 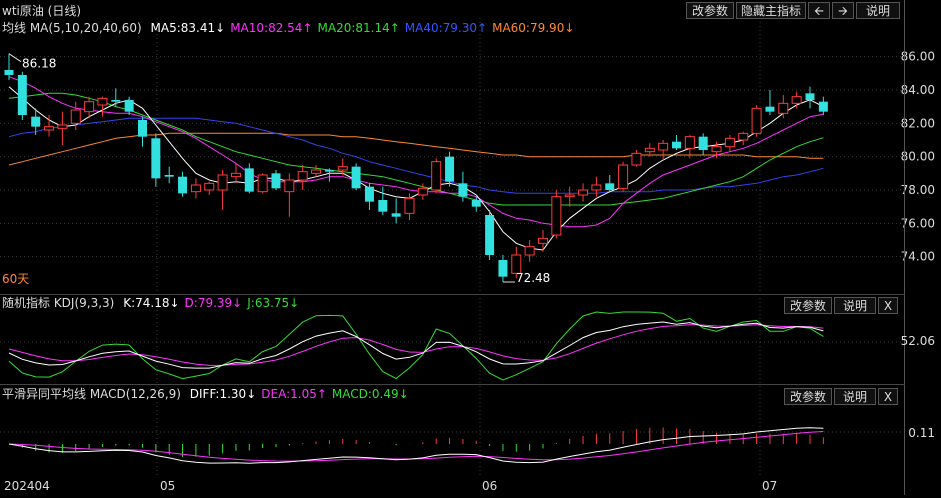 What do you see at coordinates (904, 247) in the screenshot?
I see `y-axis-line` at bounding box center [904, 247].